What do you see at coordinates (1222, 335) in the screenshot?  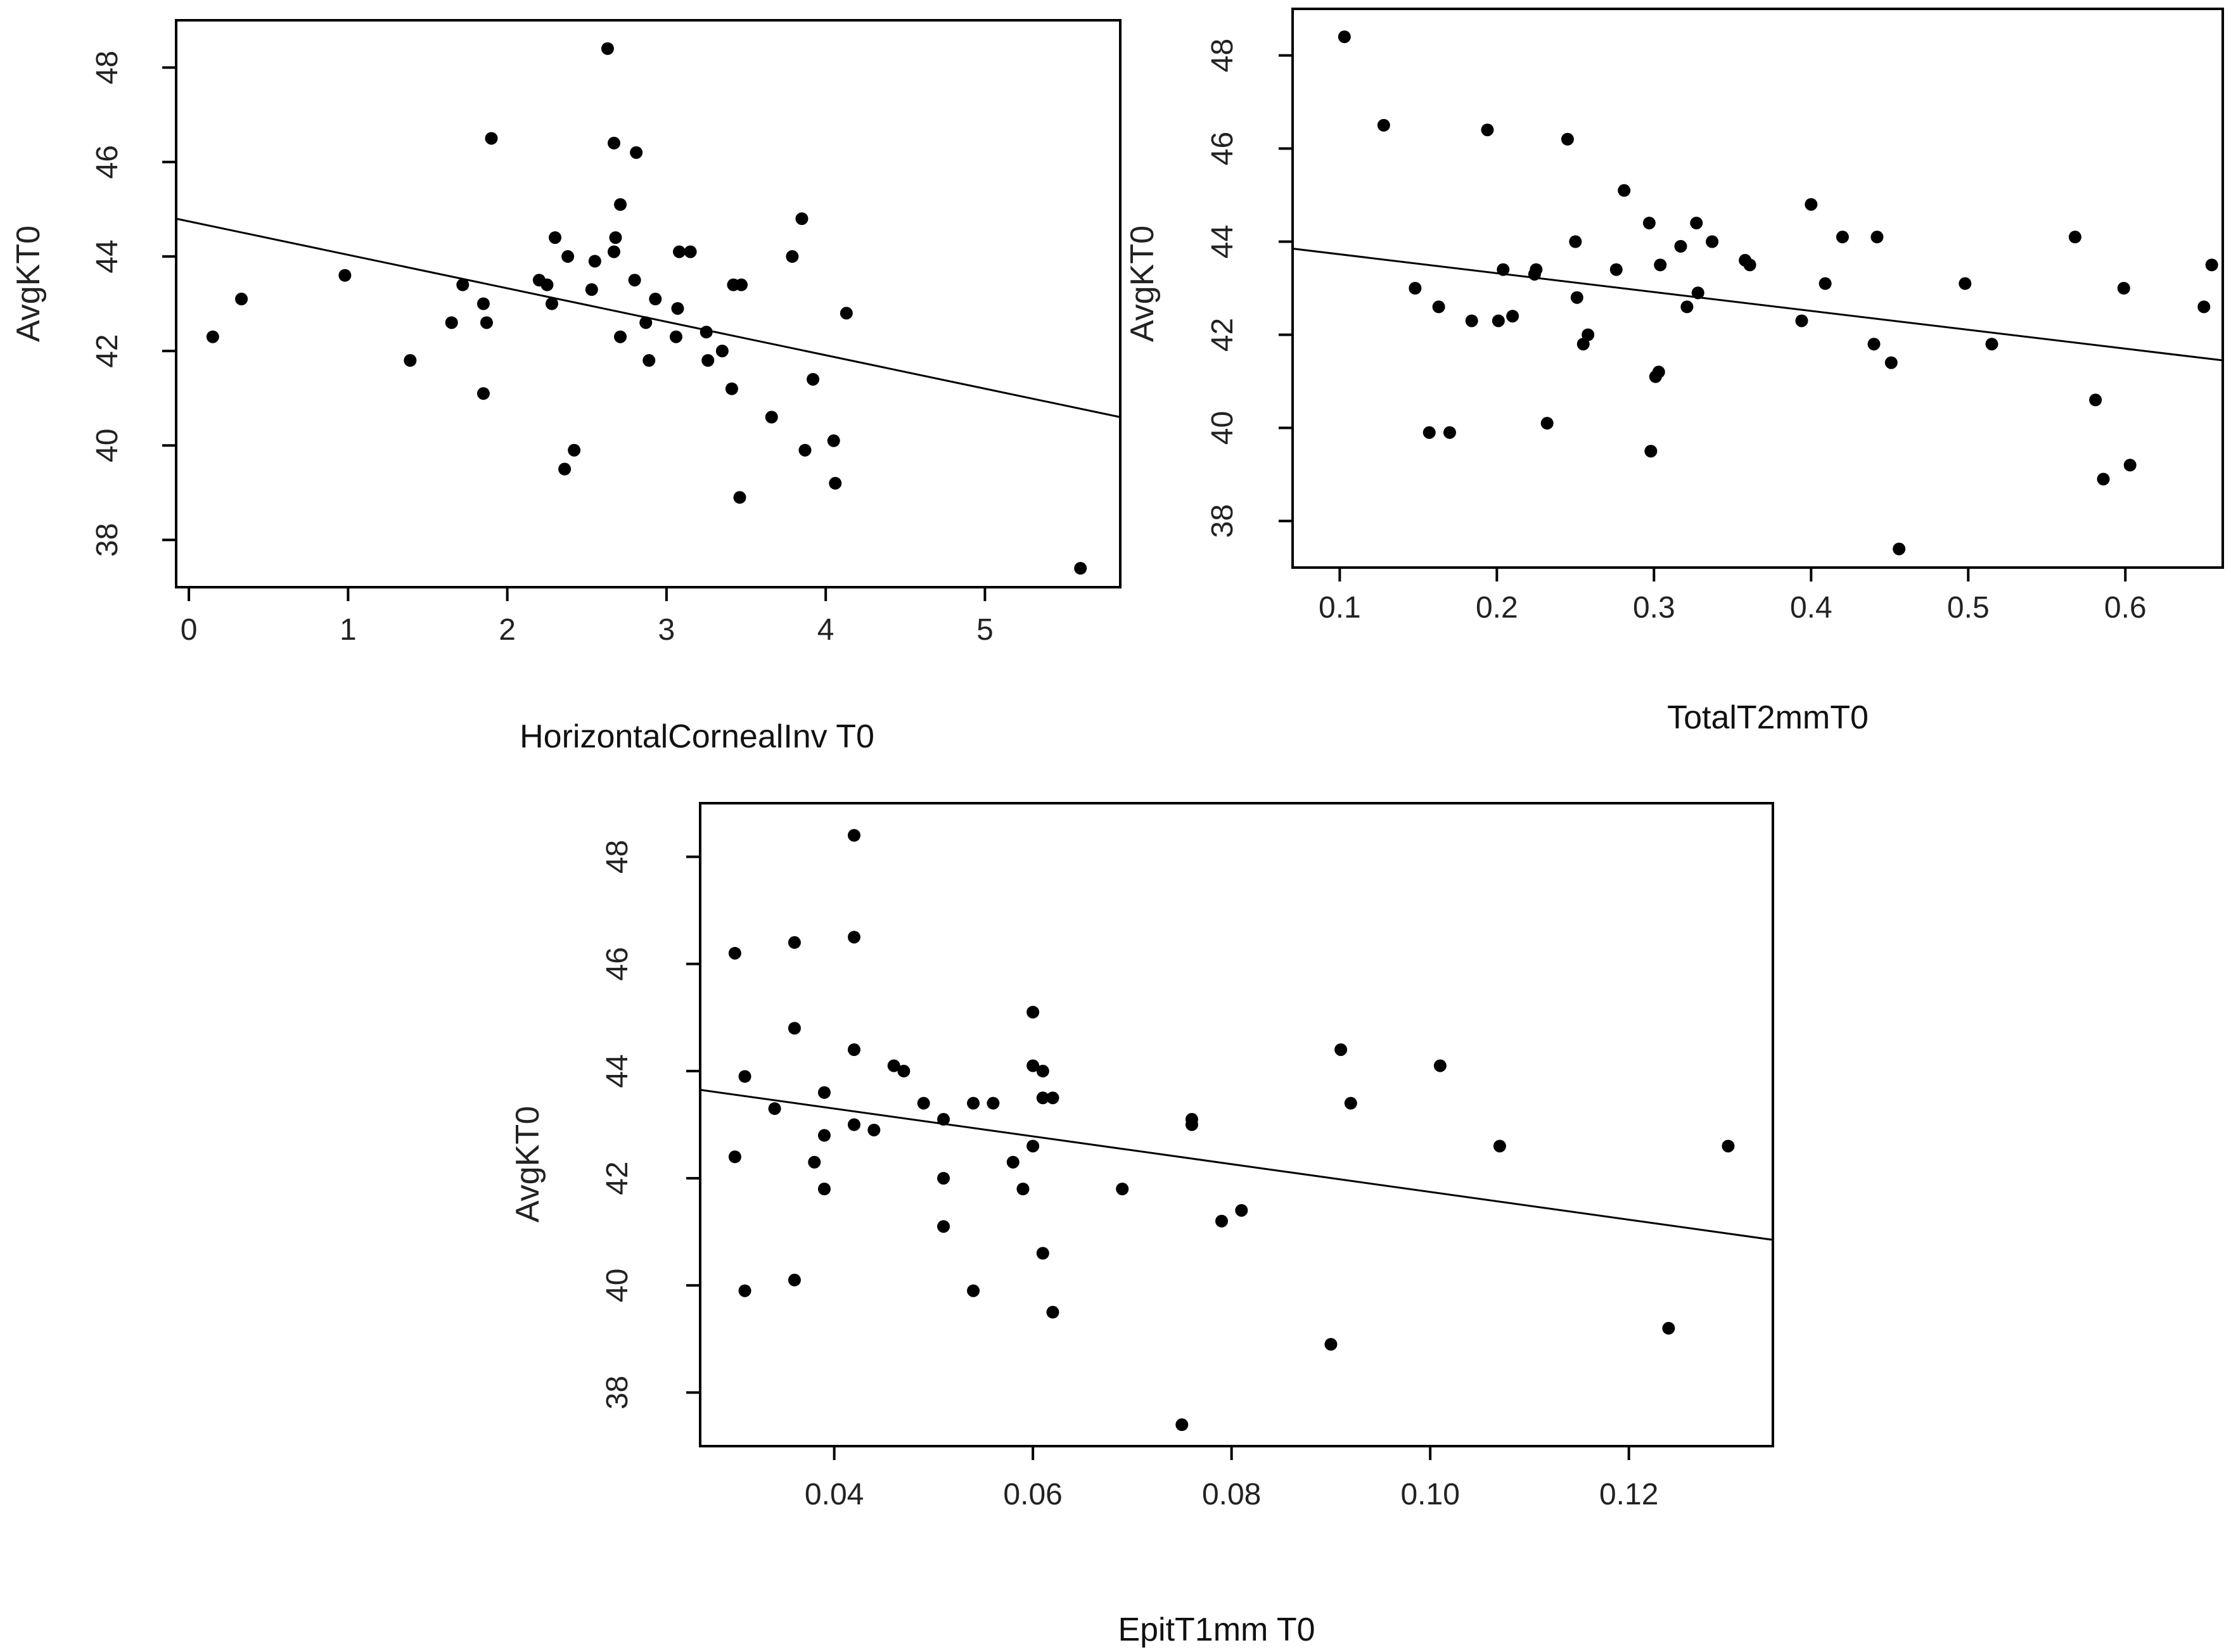 I see `y-tick-label: 42` at bounding box center [1222, 335].